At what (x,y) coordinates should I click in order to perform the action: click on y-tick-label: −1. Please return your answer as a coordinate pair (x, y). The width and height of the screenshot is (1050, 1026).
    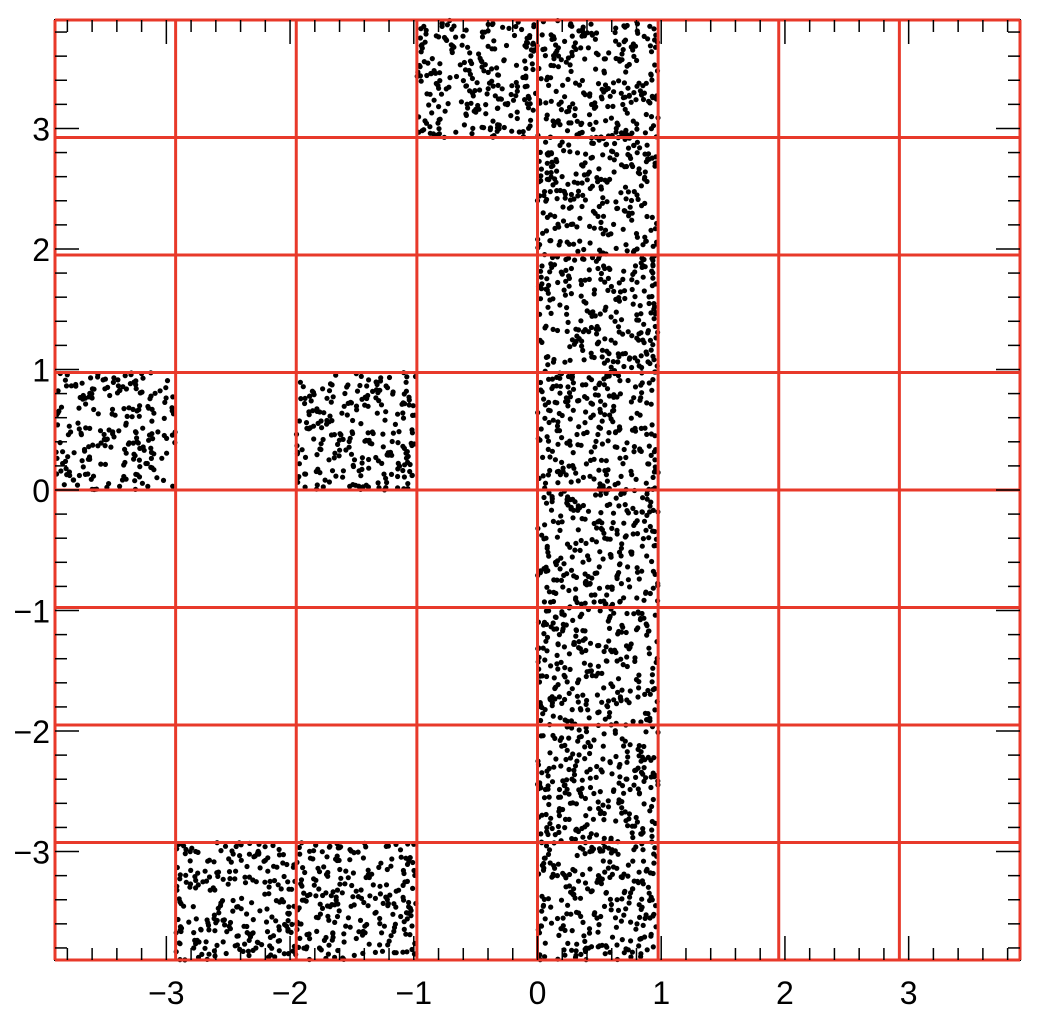
    Looking at the image, I should click on (32, 612).